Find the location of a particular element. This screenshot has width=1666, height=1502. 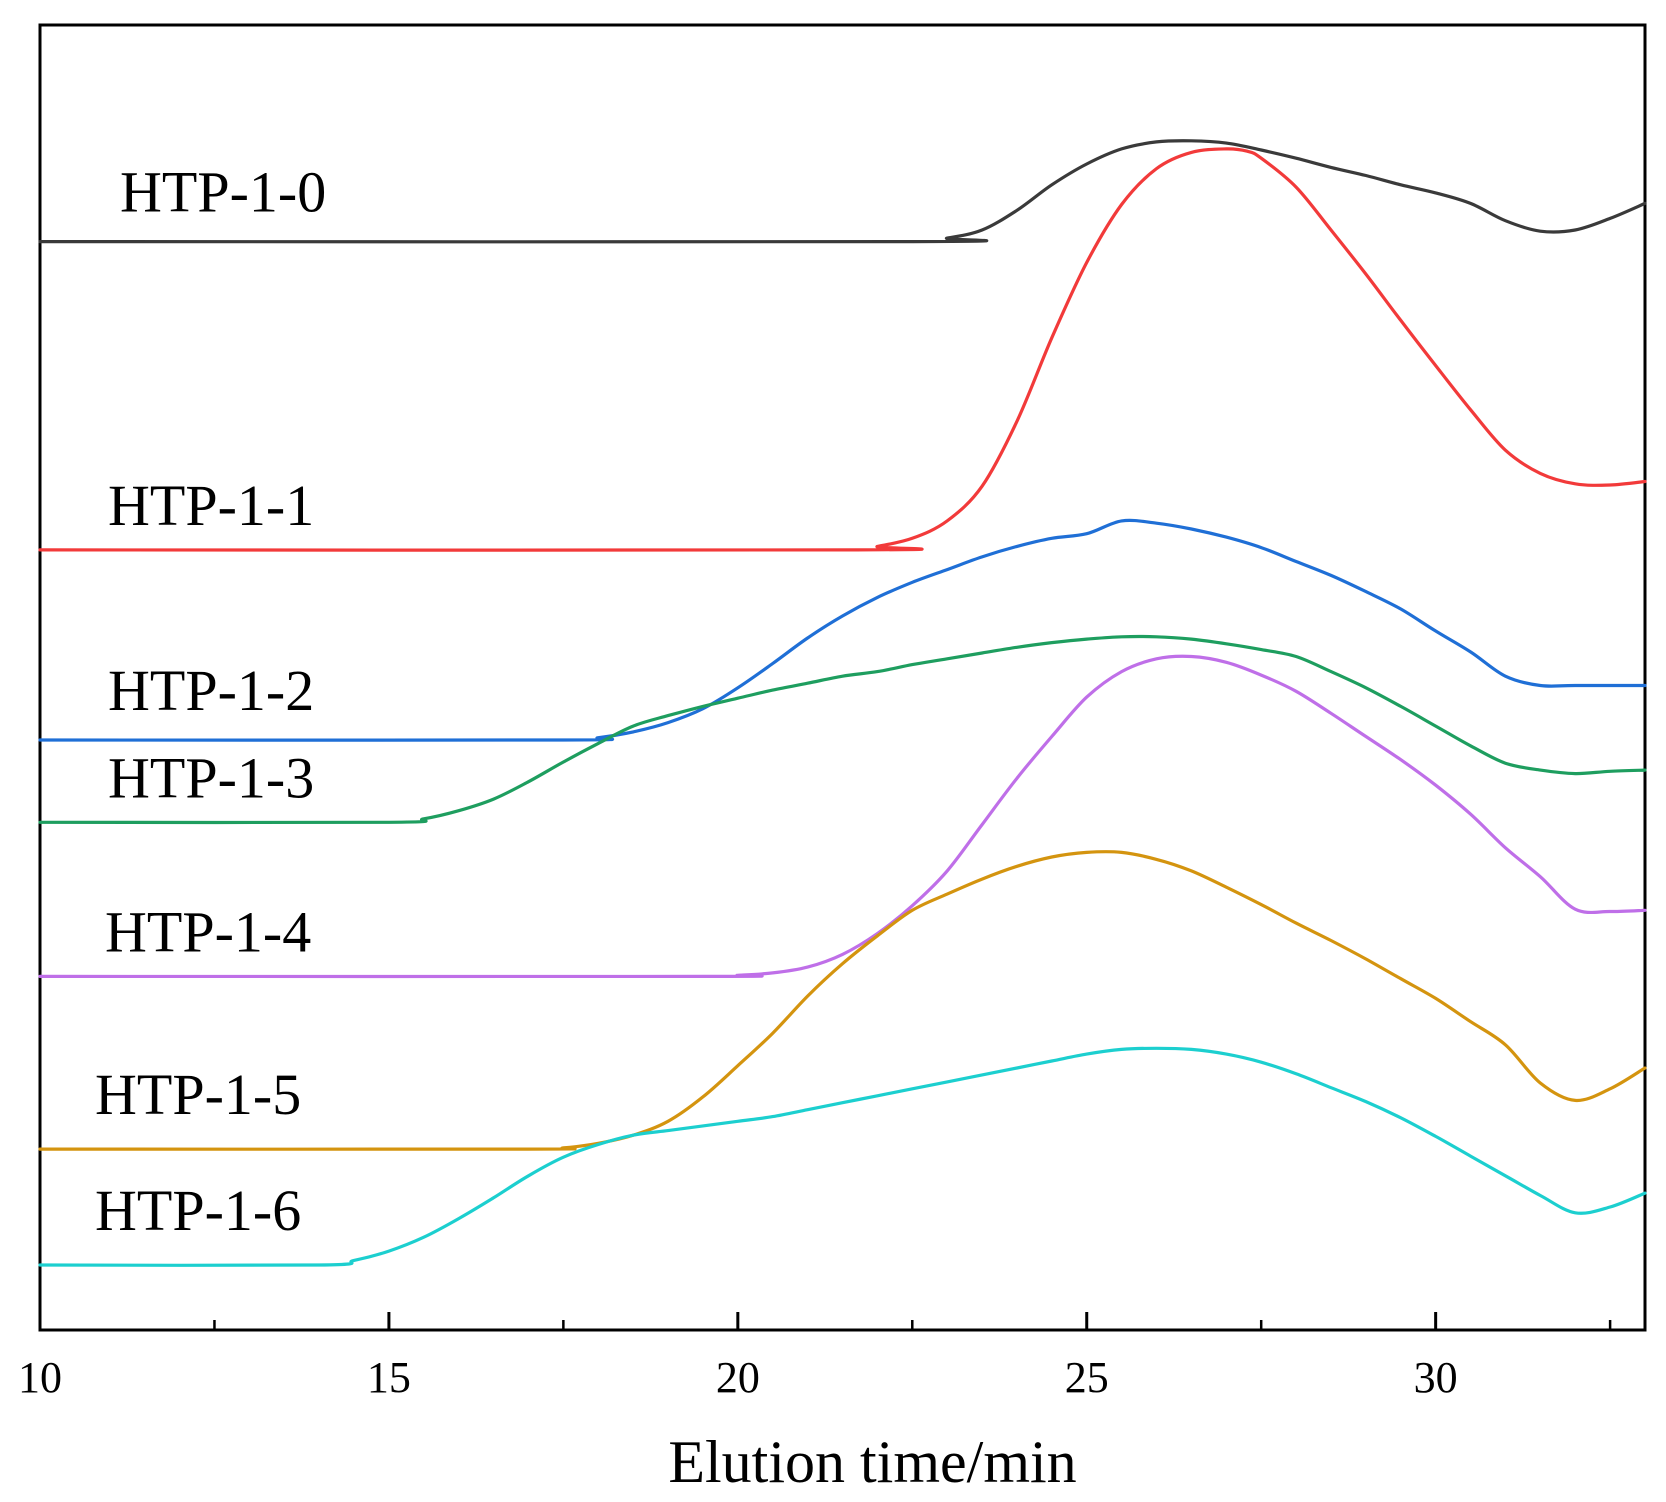

series-label-htp-1-2: HTP-1-2 is located at coordinates (211, 690).